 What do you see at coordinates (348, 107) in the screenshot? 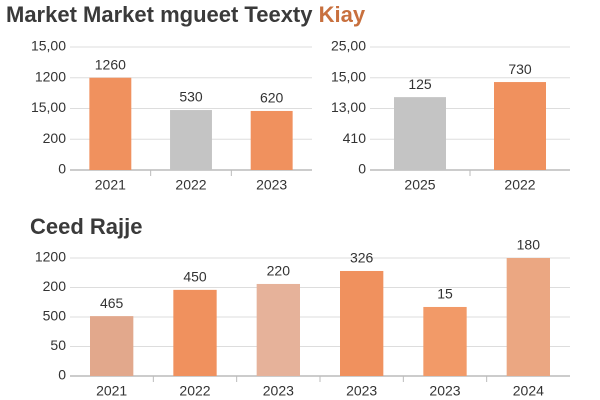
I see `y-tick-label: 13,00` at bounding box center [348, 107].